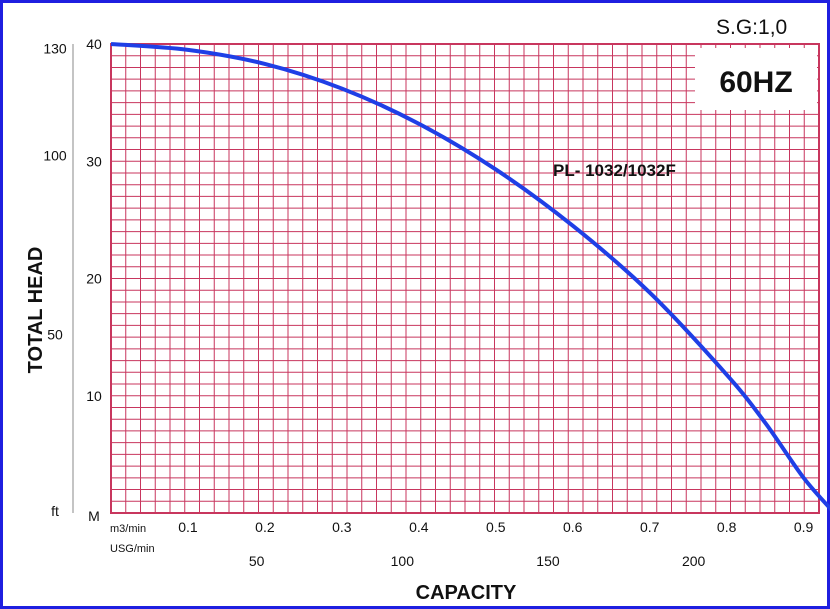 This screenshot has height=609, width=830. Describe the element at coordinates (55, 48) in the screenshot. I see `y-tick-ft-130: 130` at that location.